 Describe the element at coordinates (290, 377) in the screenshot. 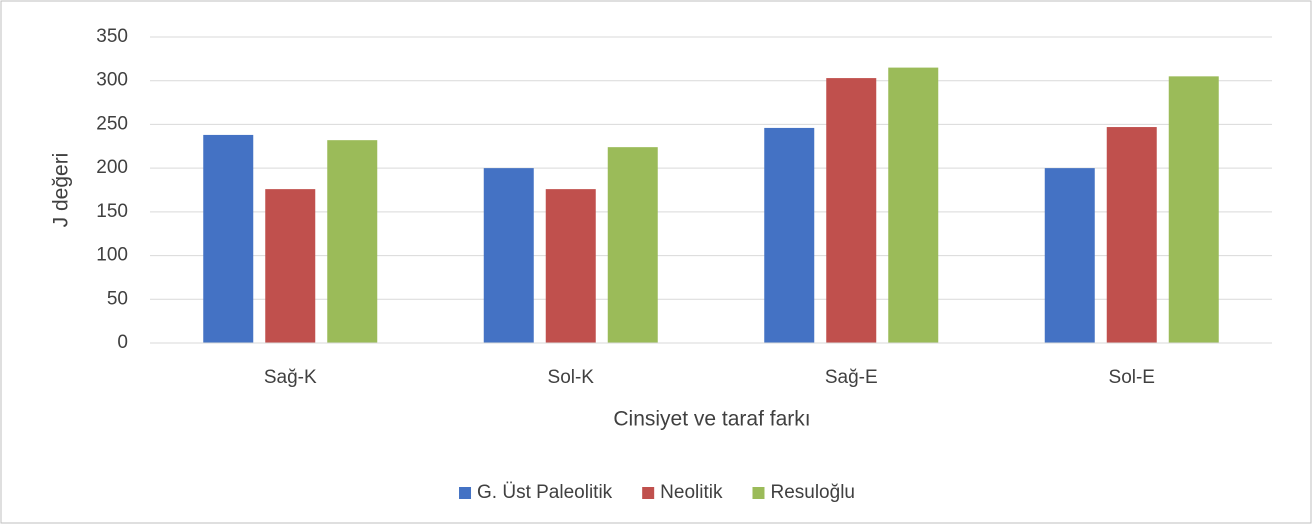

I see `x-tick-label: Sağ-K` at that location.